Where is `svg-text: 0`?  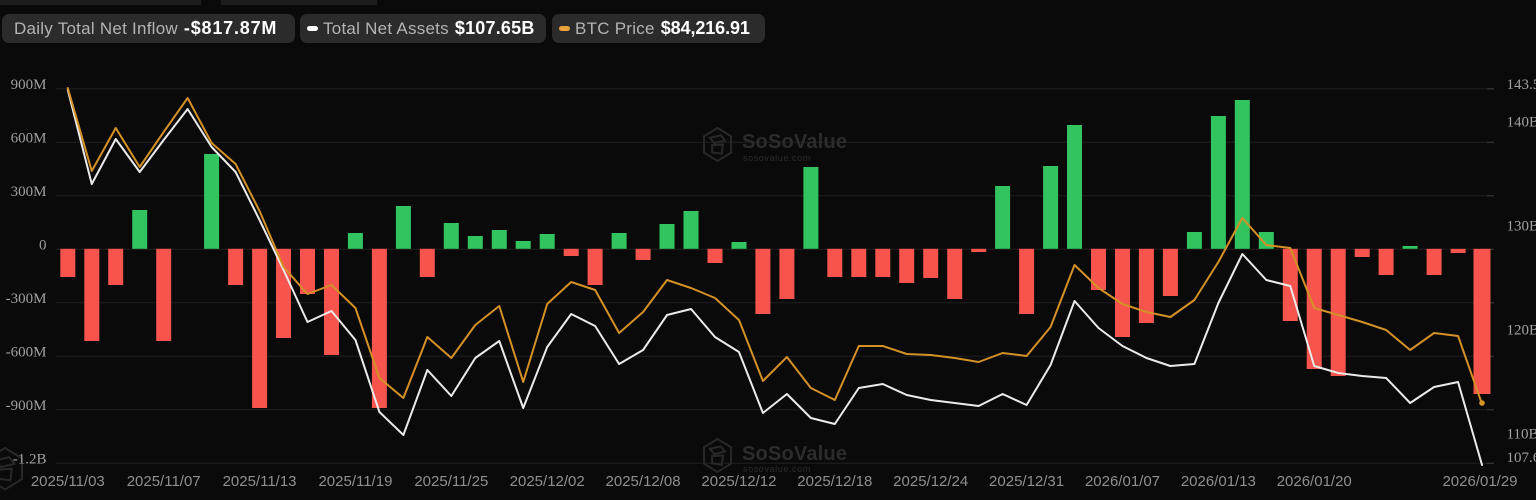
svg-text: 0 is located at coordinates (43, 246).